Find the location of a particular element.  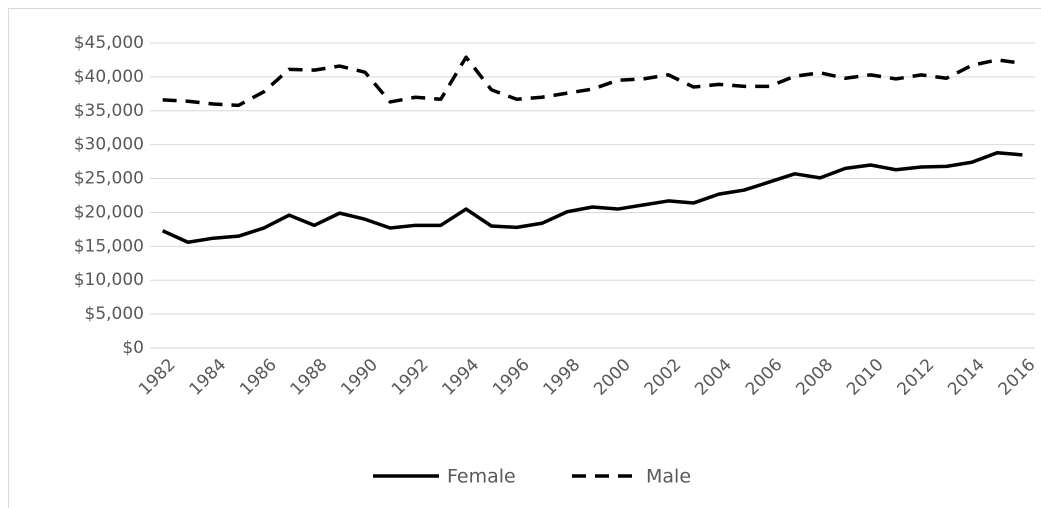

y-tick-label: $15,000 is located at coordinates (109, 246).